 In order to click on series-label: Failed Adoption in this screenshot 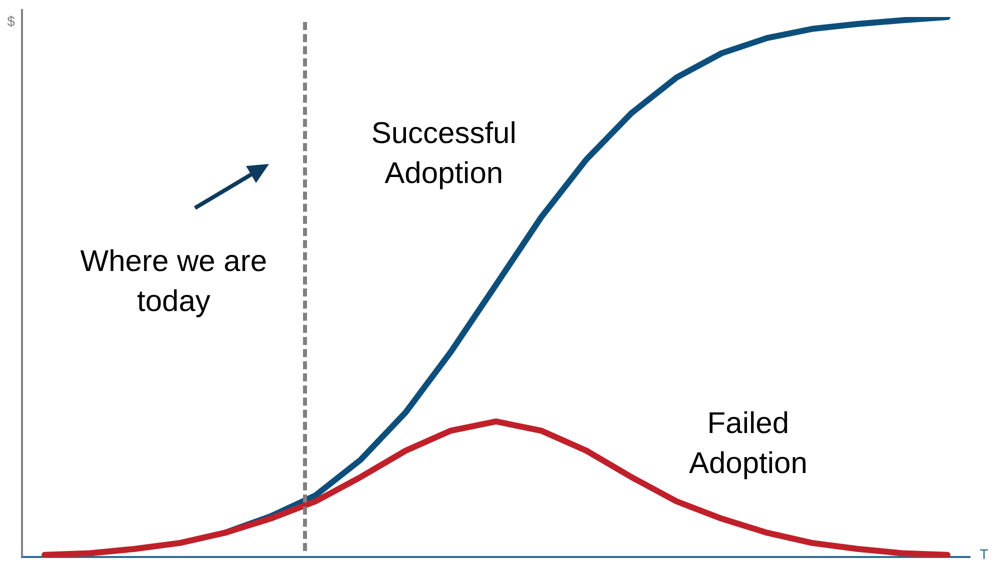, I will do `click(748, 443)`.